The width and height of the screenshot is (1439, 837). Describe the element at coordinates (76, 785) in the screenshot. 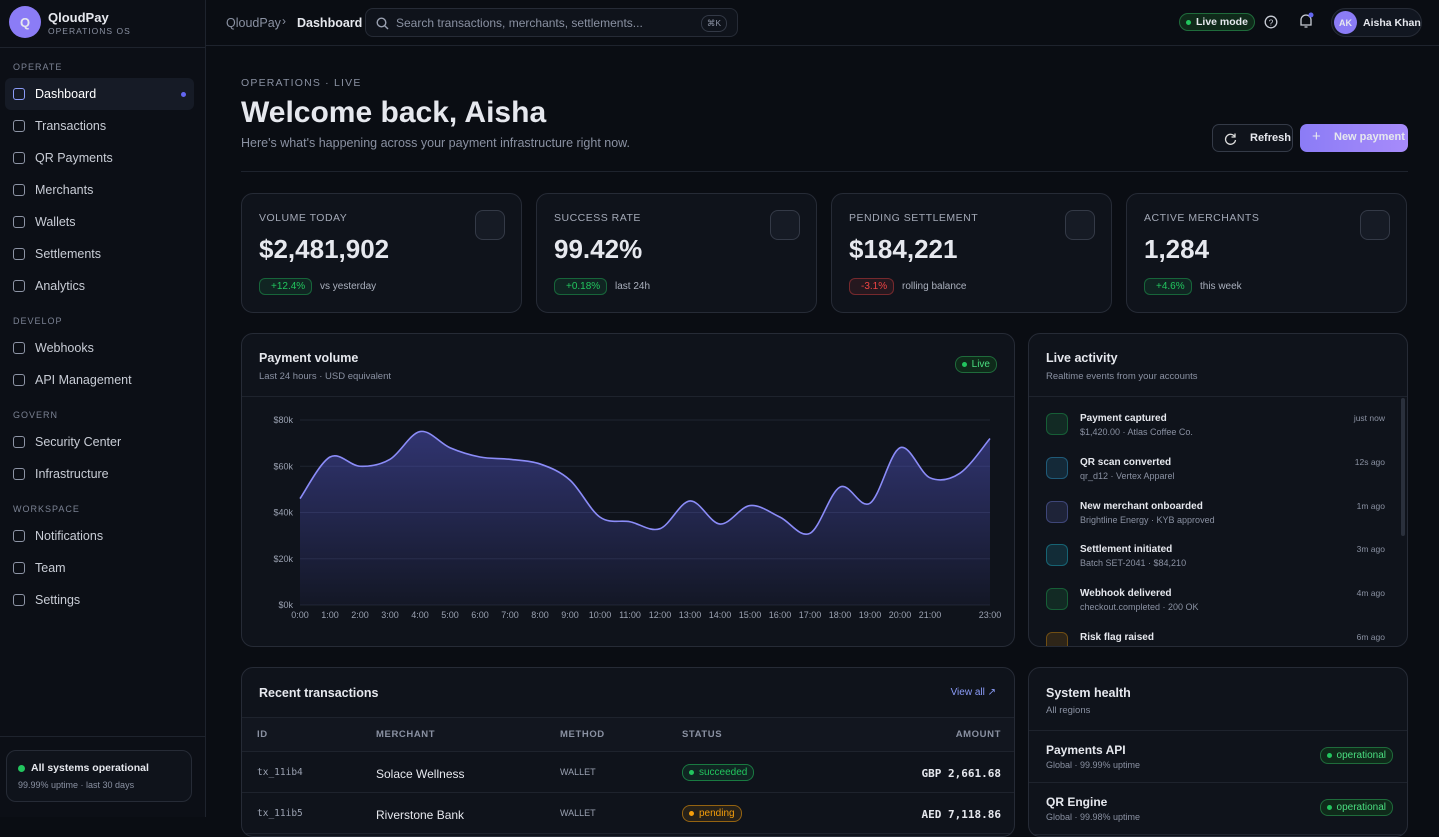

I see `status-detail: 99.99% uptime · last 30 days` at that location.